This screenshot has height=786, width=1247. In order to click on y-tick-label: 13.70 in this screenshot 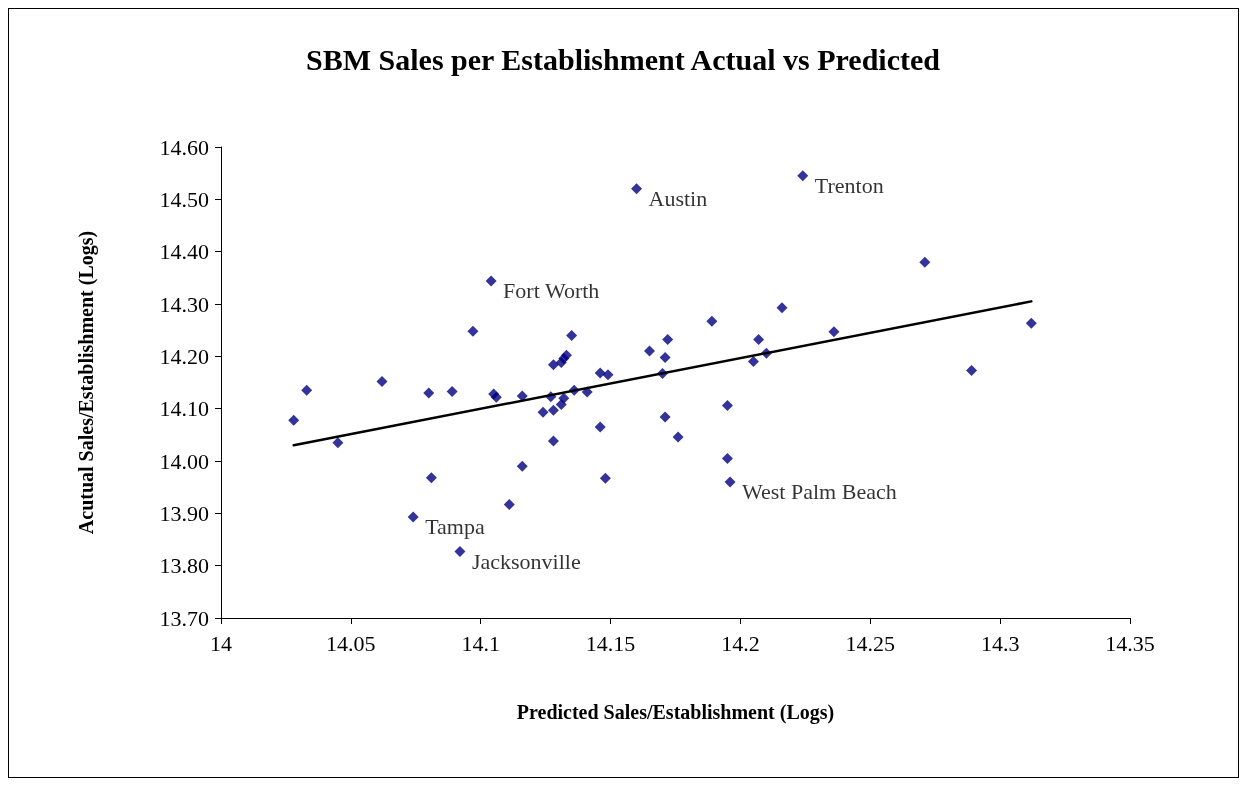, I will do `click(184, 618)`.